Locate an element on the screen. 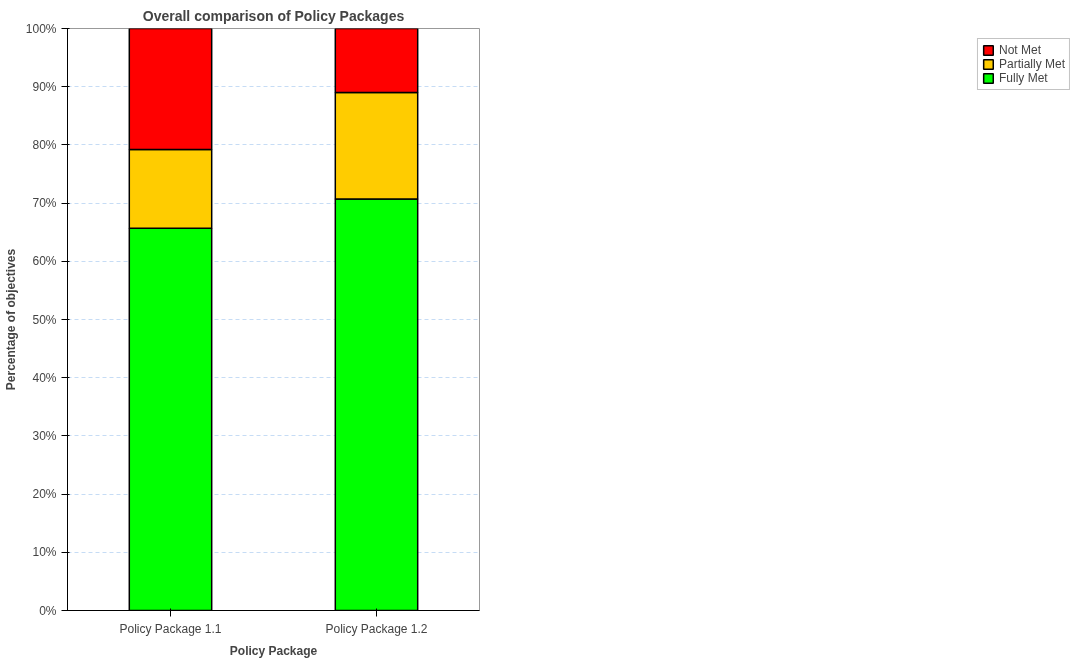 Image resolution: width=1088 pixels, height=668 pixels. legend-label: Fully Met is located at coordinates (1023, 78).